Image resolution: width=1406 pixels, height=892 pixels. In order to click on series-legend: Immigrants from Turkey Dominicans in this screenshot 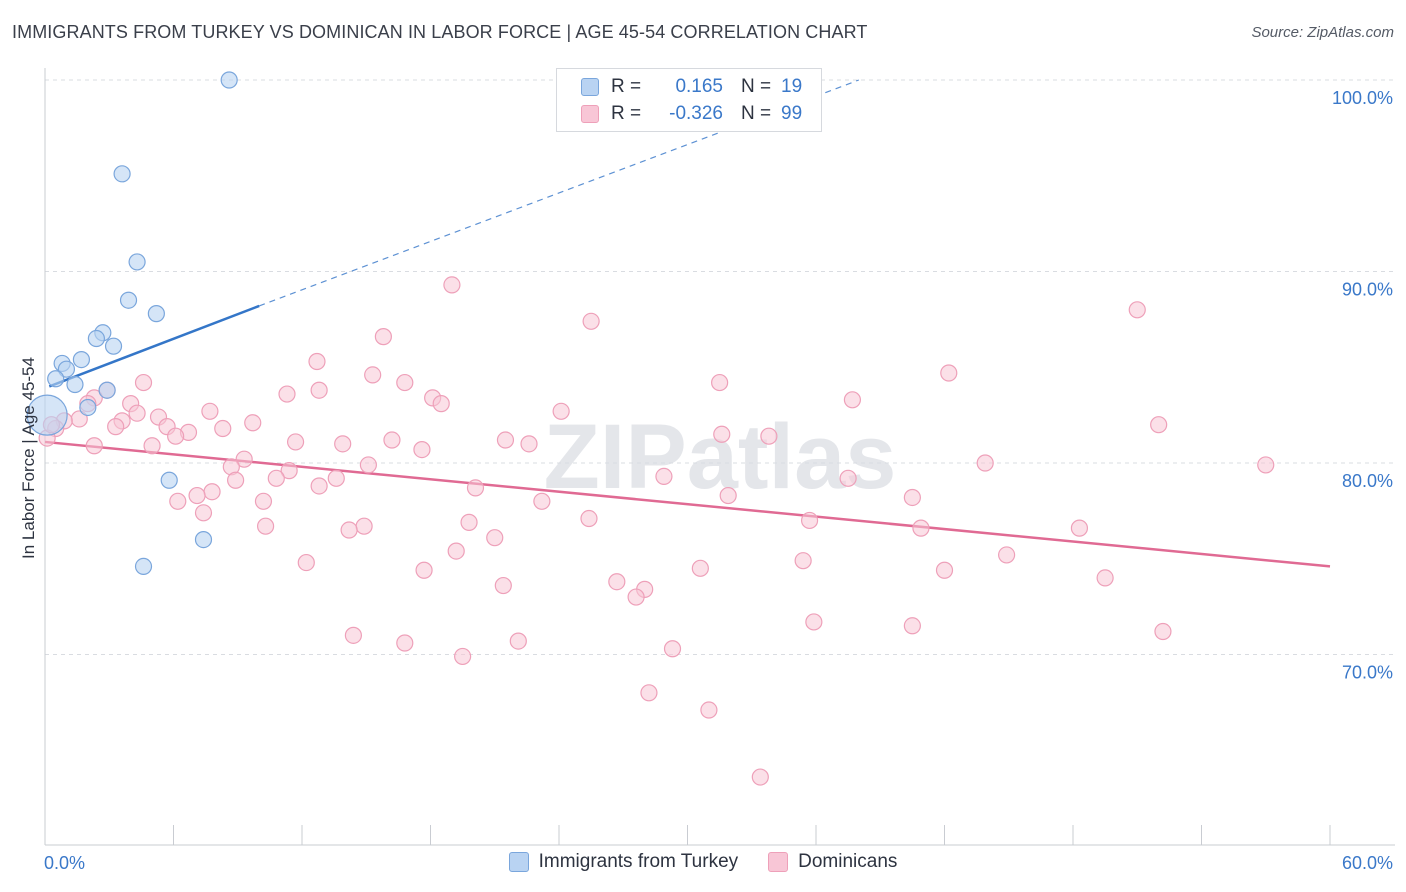, I will do `click(703, 862)`.